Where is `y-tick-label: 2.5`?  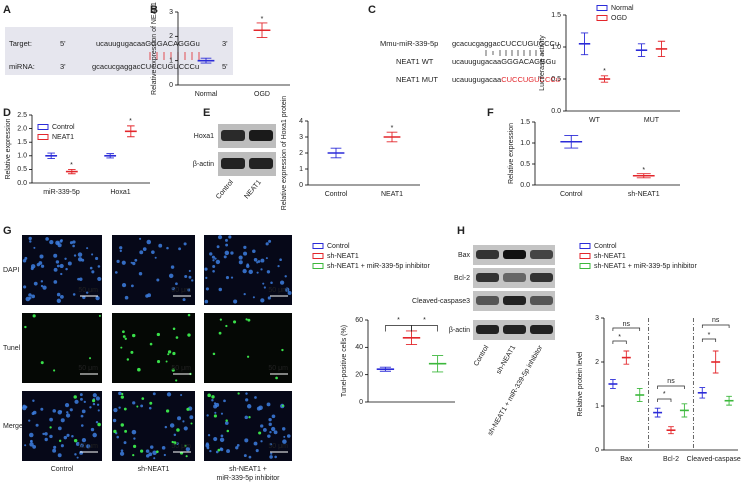
y-tick-label: 2.5 is located at coordinates (22, 115).